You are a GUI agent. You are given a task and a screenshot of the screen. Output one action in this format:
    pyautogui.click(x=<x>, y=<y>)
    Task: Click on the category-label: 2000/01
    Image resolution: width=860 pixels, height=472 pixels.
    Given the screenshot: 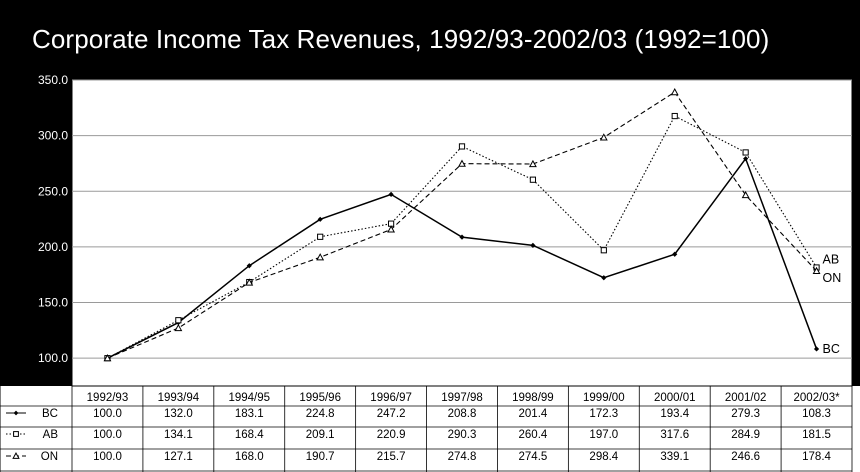 What is the action you would take?
    pyautogui.click(x=675, y=398)
    